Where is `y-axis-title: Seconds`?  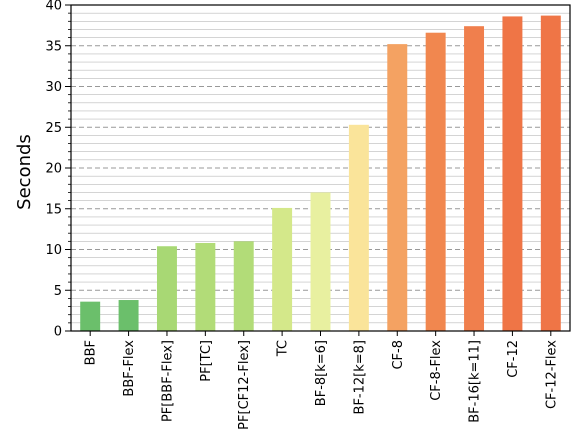 y-axis-title: Seconds is located at coordinates (24, 172).